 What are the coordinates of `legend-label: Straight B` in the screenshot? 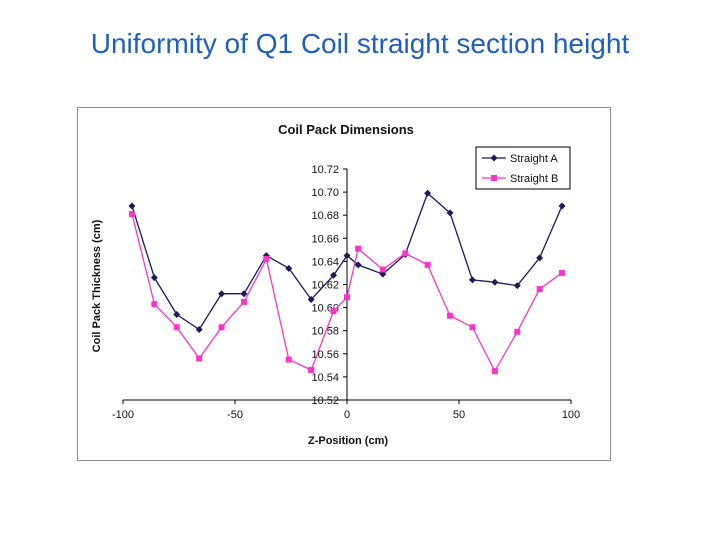 It's located at (534, 179).